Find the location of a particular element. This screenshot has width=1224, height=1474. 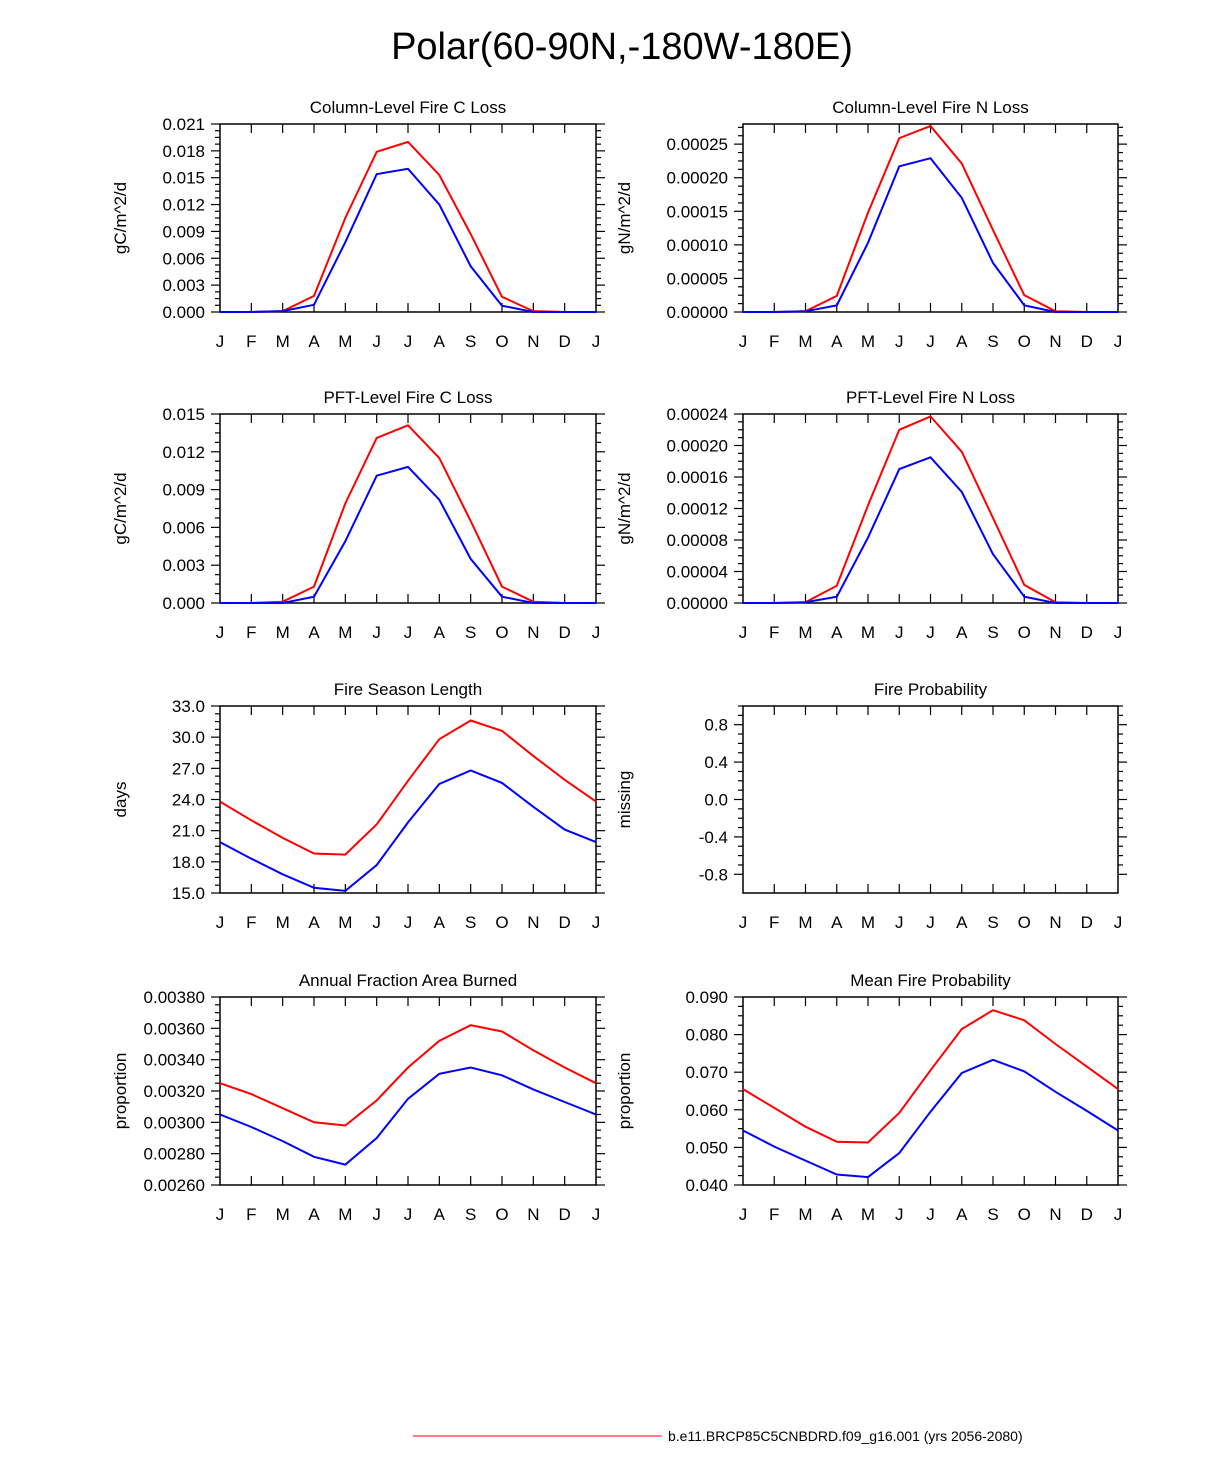

y-tick-label: 0.00360 is located at coordinates (174, 1028).